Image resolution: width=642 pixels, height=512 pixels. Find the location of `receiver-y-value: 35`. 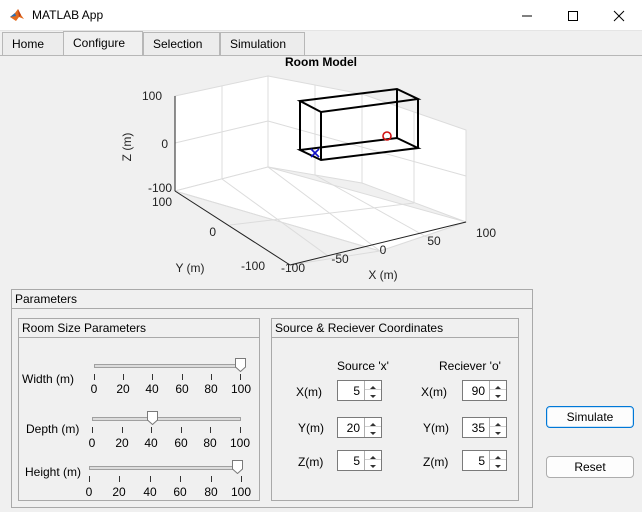

receiver-y-value: 35 is located at coordinates (478, 428).